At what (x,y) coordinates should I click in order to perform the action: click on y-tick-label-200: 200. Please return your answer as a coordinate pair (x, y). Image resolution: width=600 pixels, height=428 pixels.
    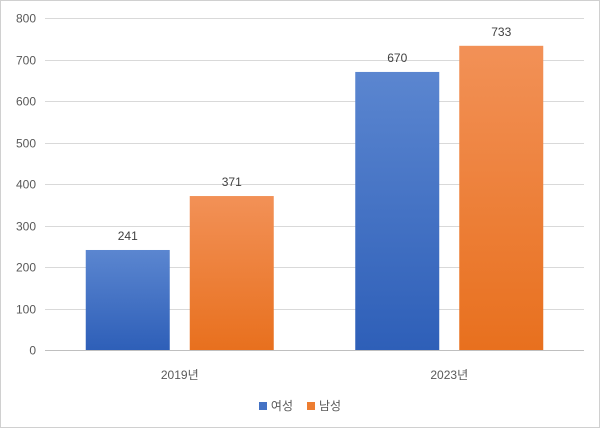
    Looking at the image, I should click on (26, 268).